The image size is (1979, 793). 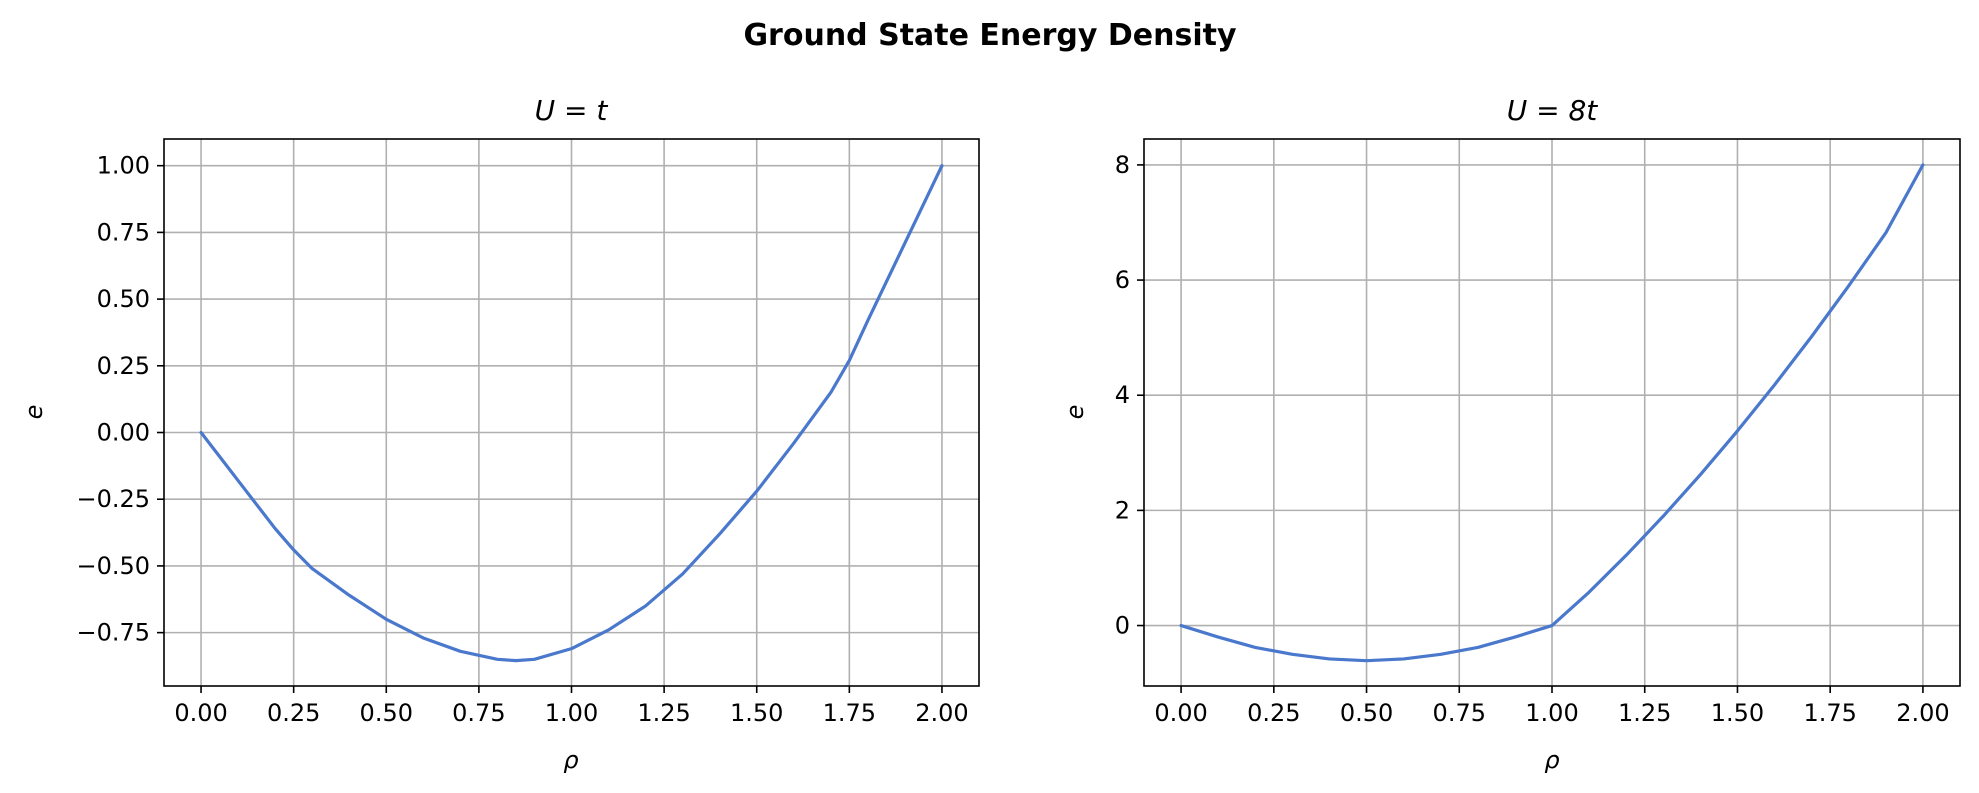 I want to click on left-x-tick-label: 0.25, so click(x=293, y=713).